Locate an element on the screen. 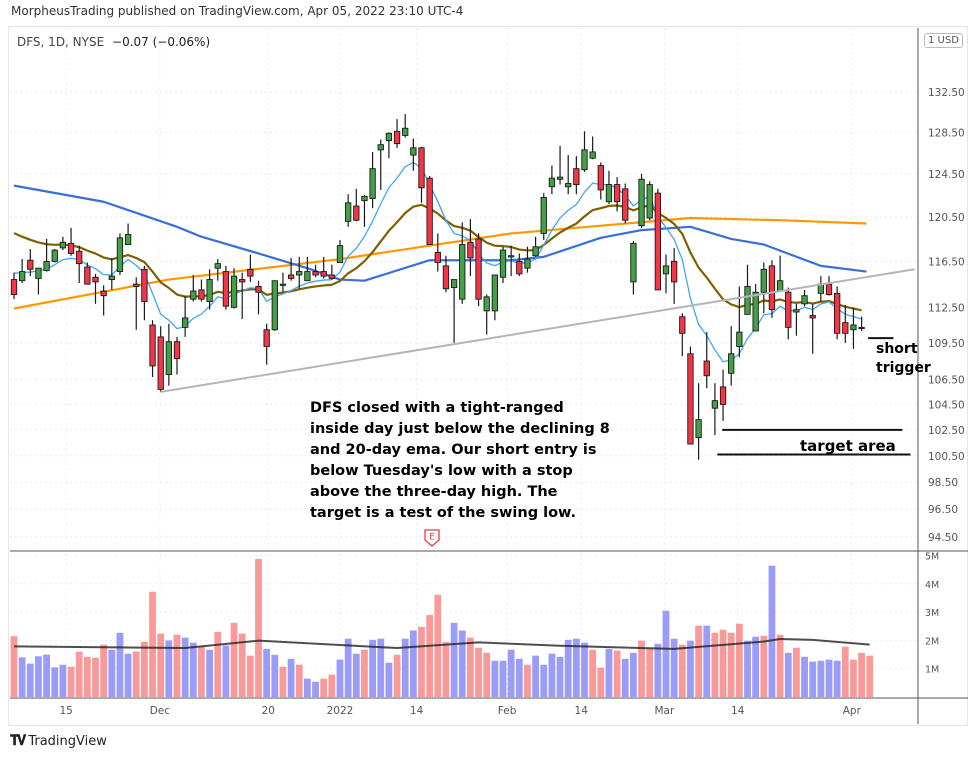 The height and width of the screenshot is (759, 978). price-tick-label: 98.50 is located at coordinates (943, 483).